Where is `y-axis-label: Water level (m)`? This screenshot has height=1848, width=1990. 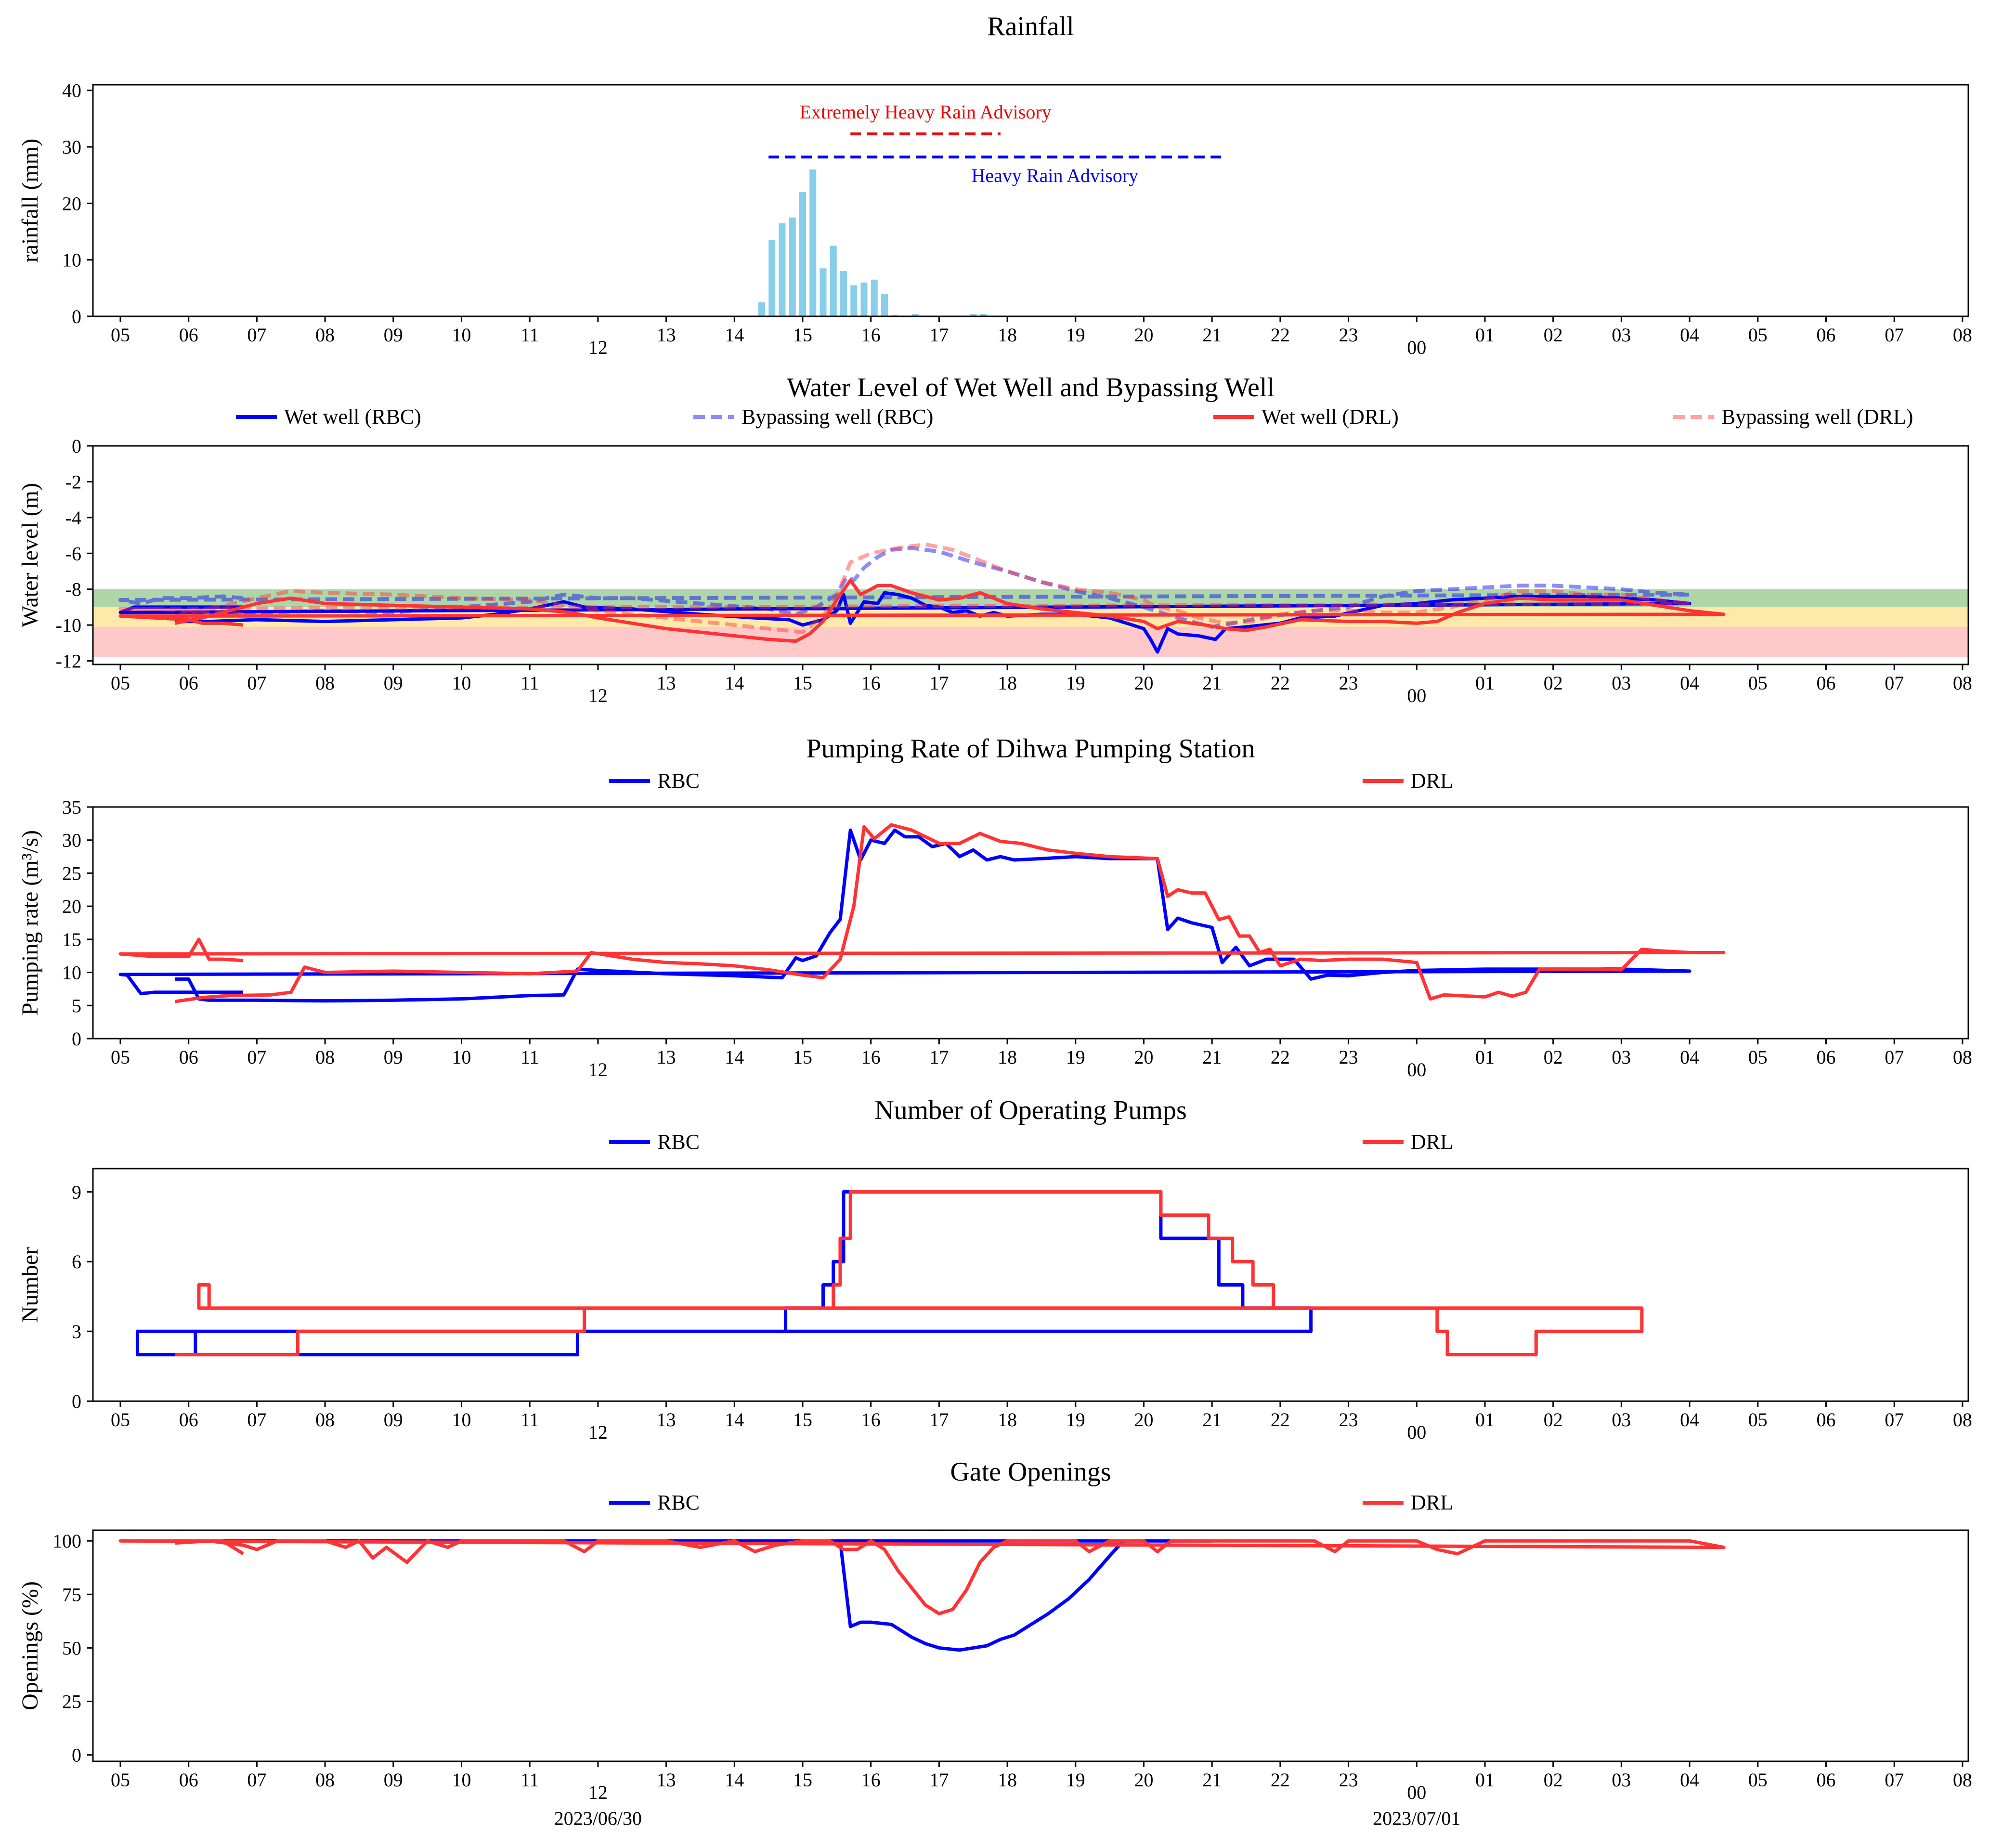 y-axis-label: Water level (m) is located at coordinates (30, 555).